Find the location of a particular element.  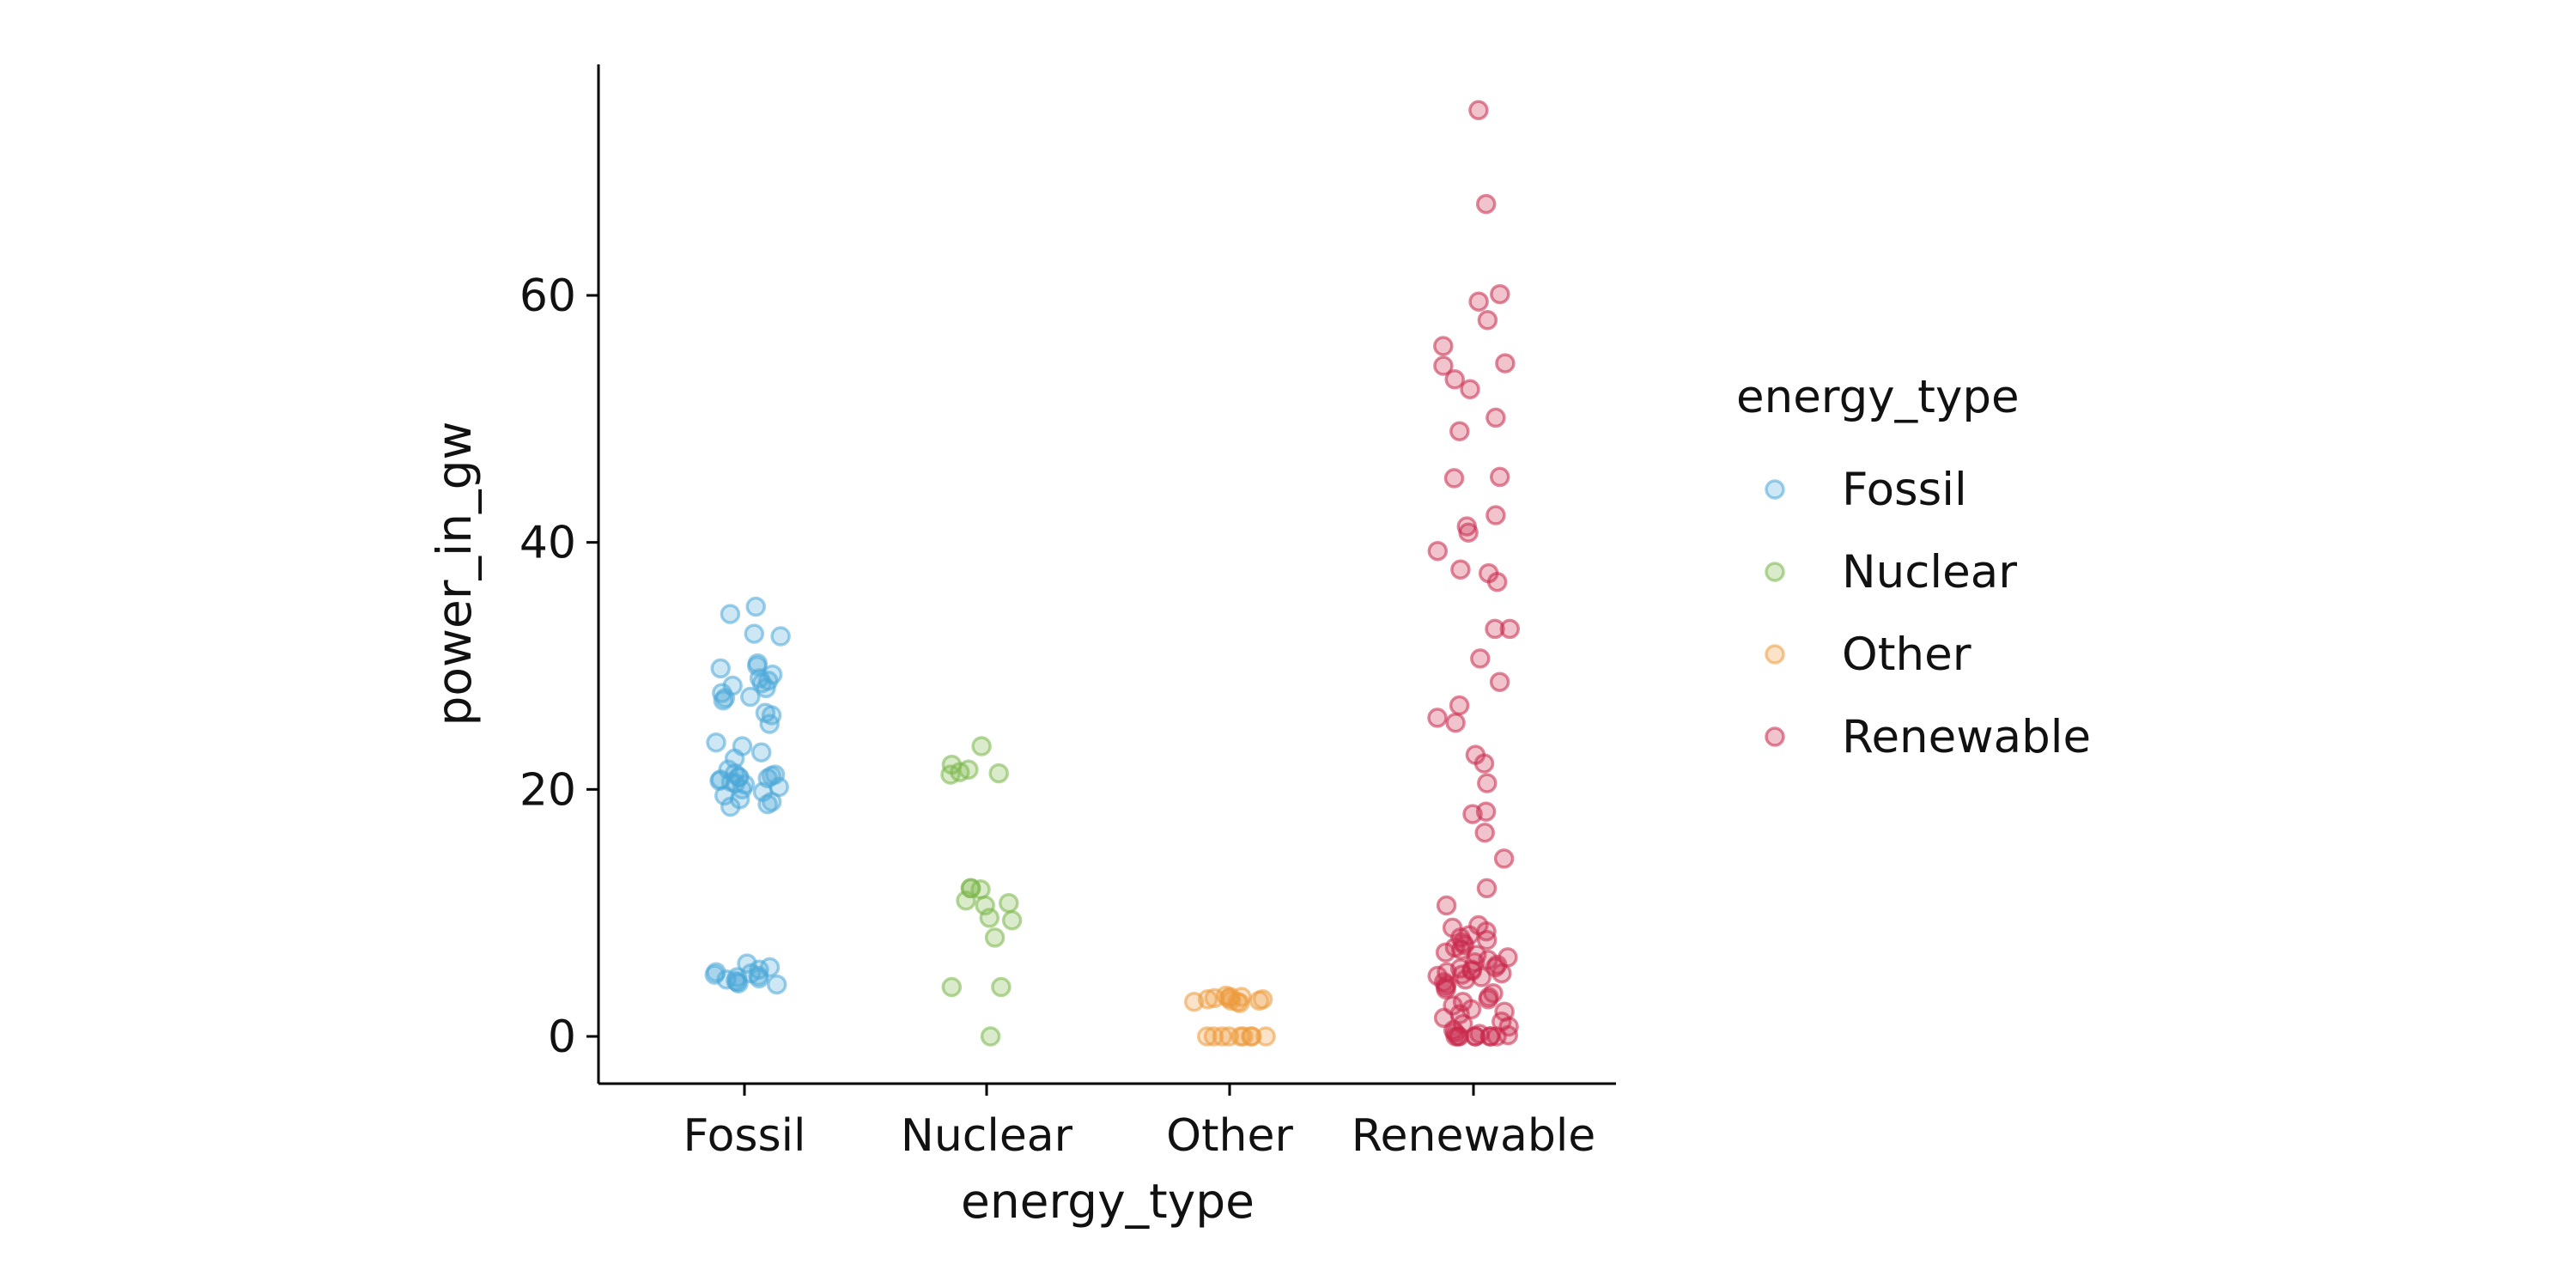

y-tick-label: 0 is located at coordinates (562, 1038).